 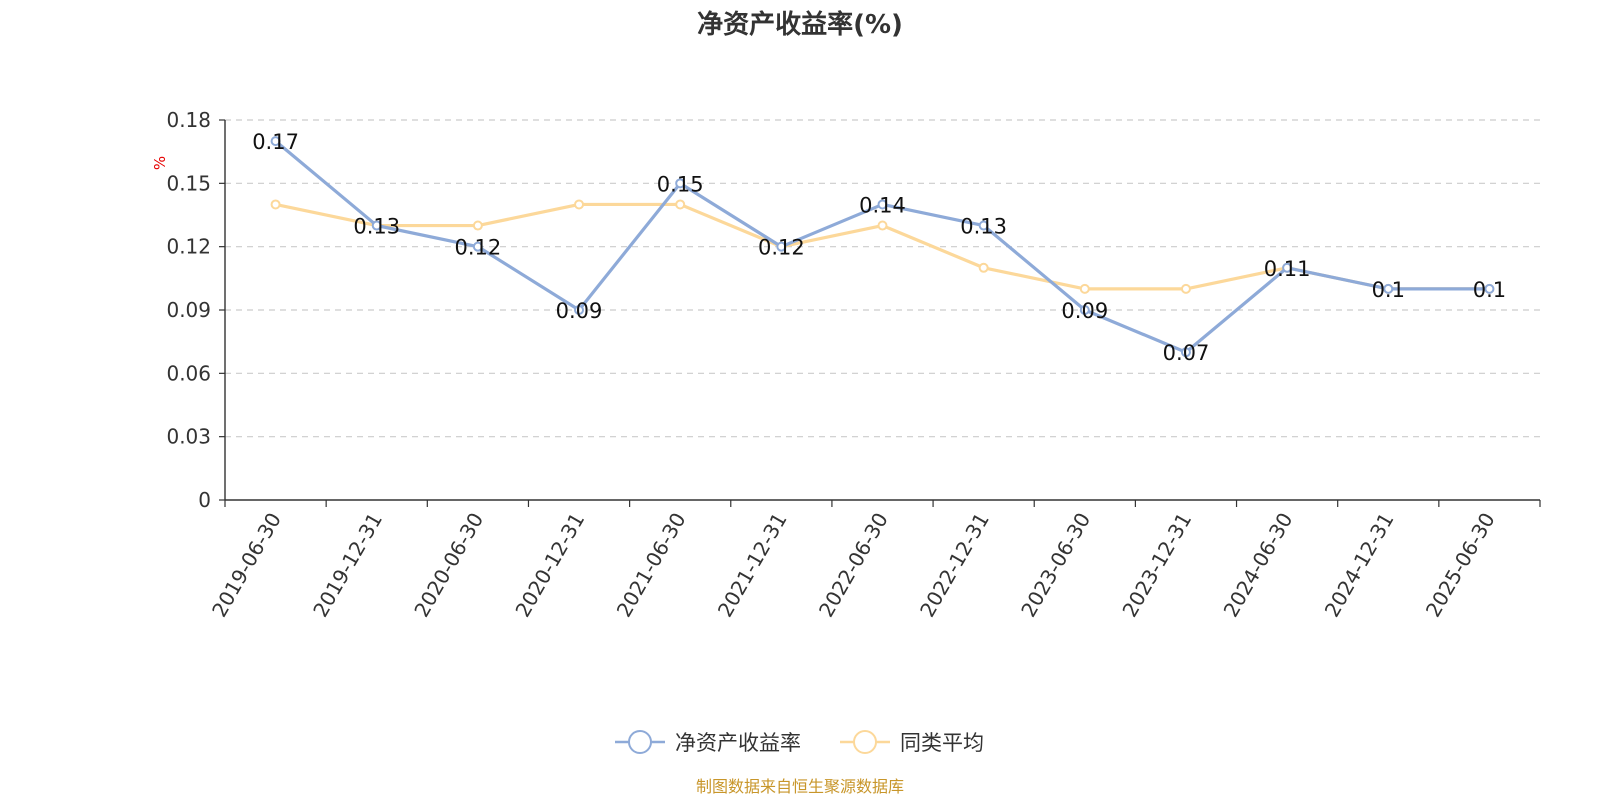 I want to click on legend-item-roe: 净资产收益率, so click(x=708, y=742).